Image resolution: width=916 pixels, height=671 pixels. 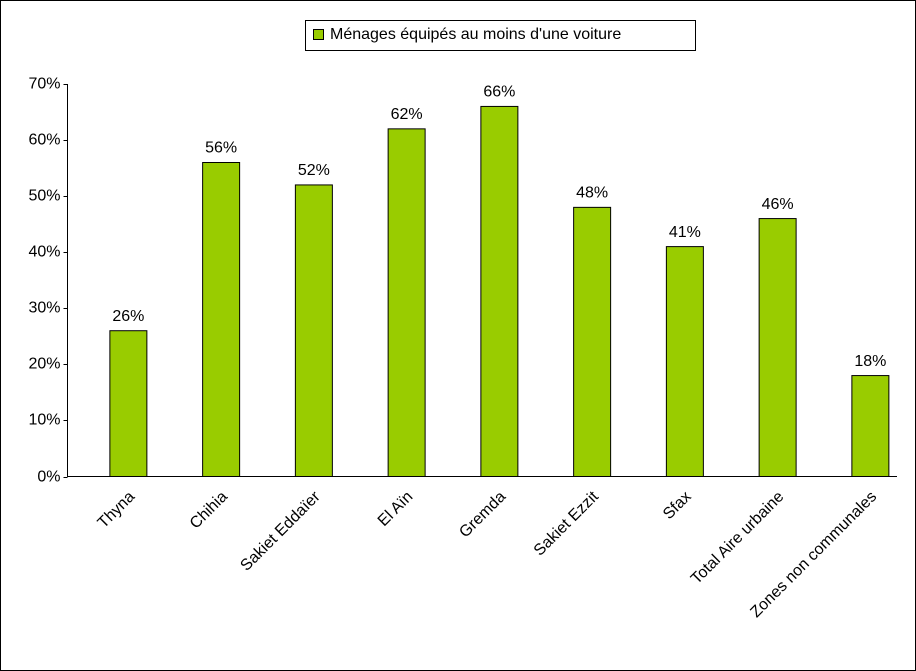 What do you see at coordinates (44, 140) in the screenshot?
I see `y-tick-label: 60%` at bounding box center [44, 140].